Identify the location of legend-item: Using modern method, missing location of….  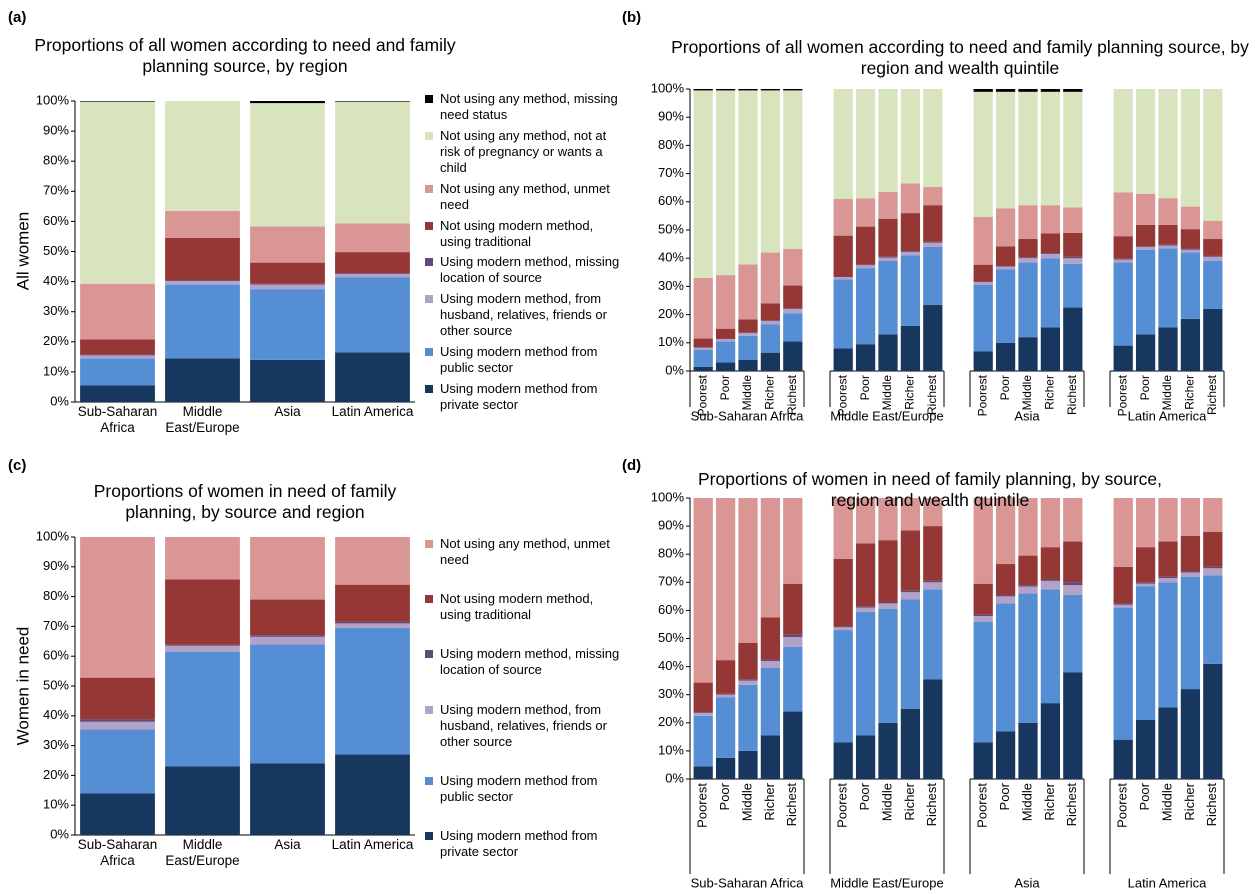
(525, 662).